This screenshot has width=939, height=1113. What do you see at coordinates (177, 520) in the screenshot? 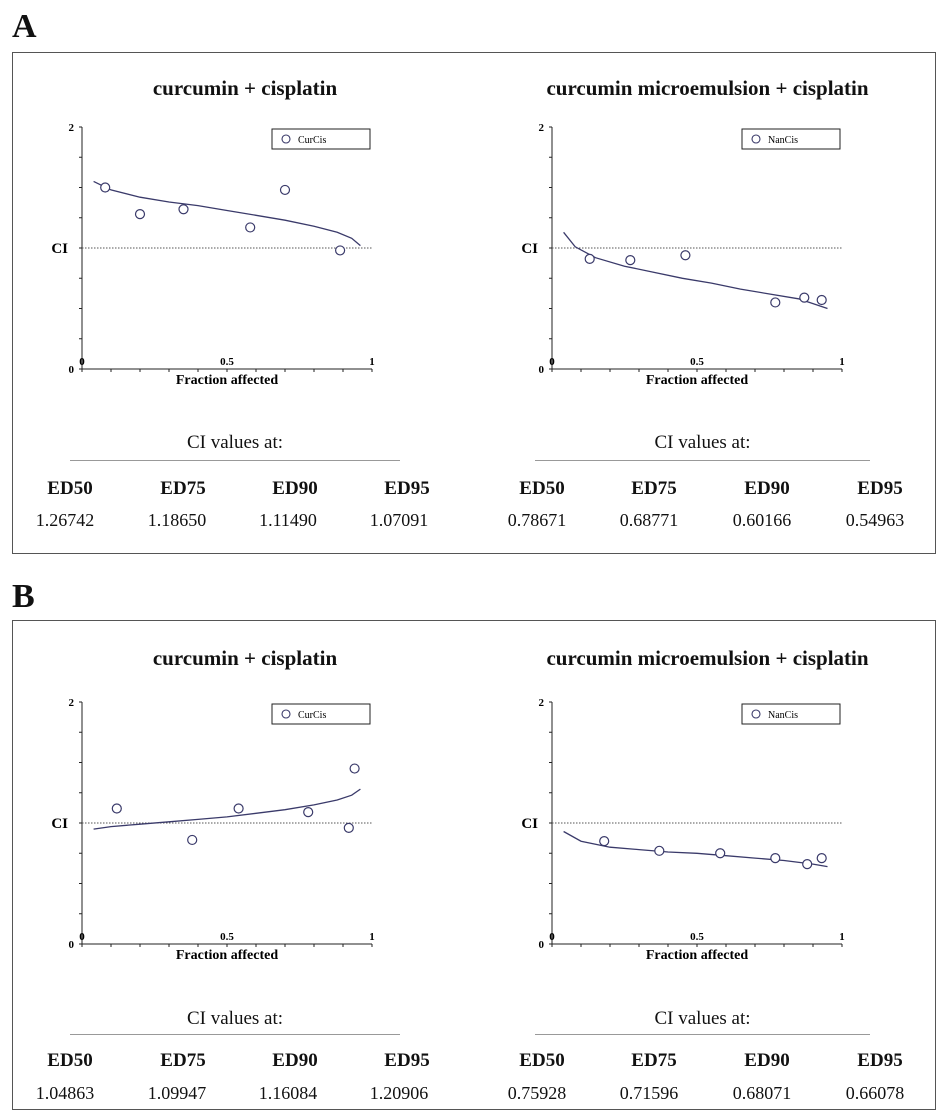
I see `ed75-value: 1.18650` at bounding box center [177, 520].